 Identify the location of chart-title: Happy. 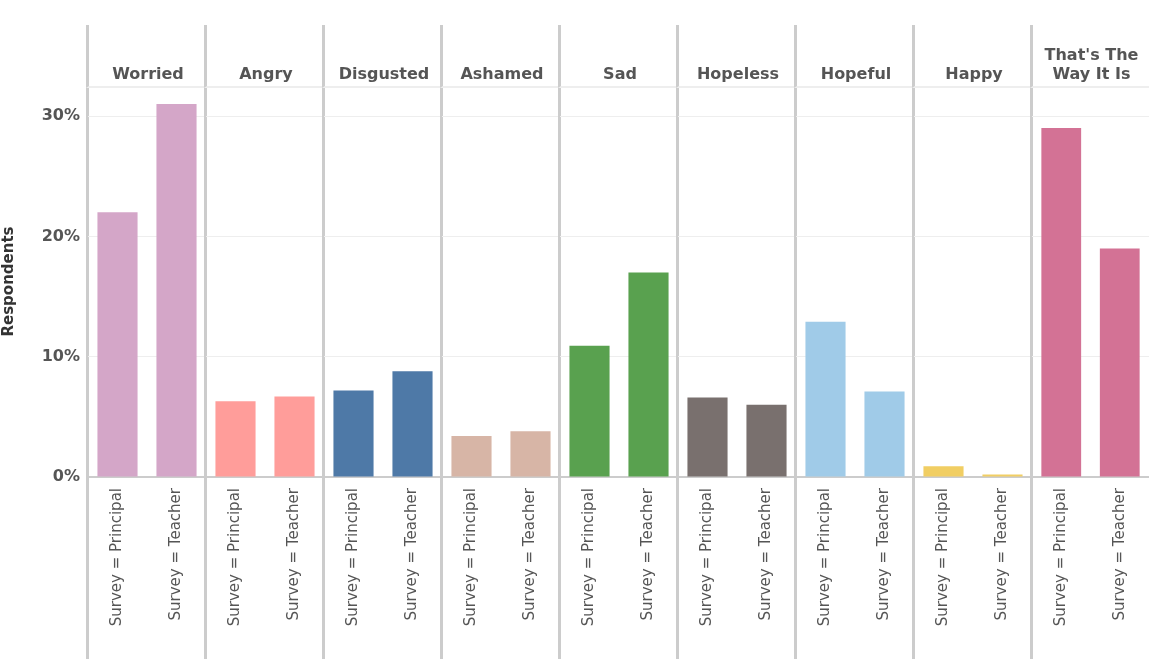
(972, 56).